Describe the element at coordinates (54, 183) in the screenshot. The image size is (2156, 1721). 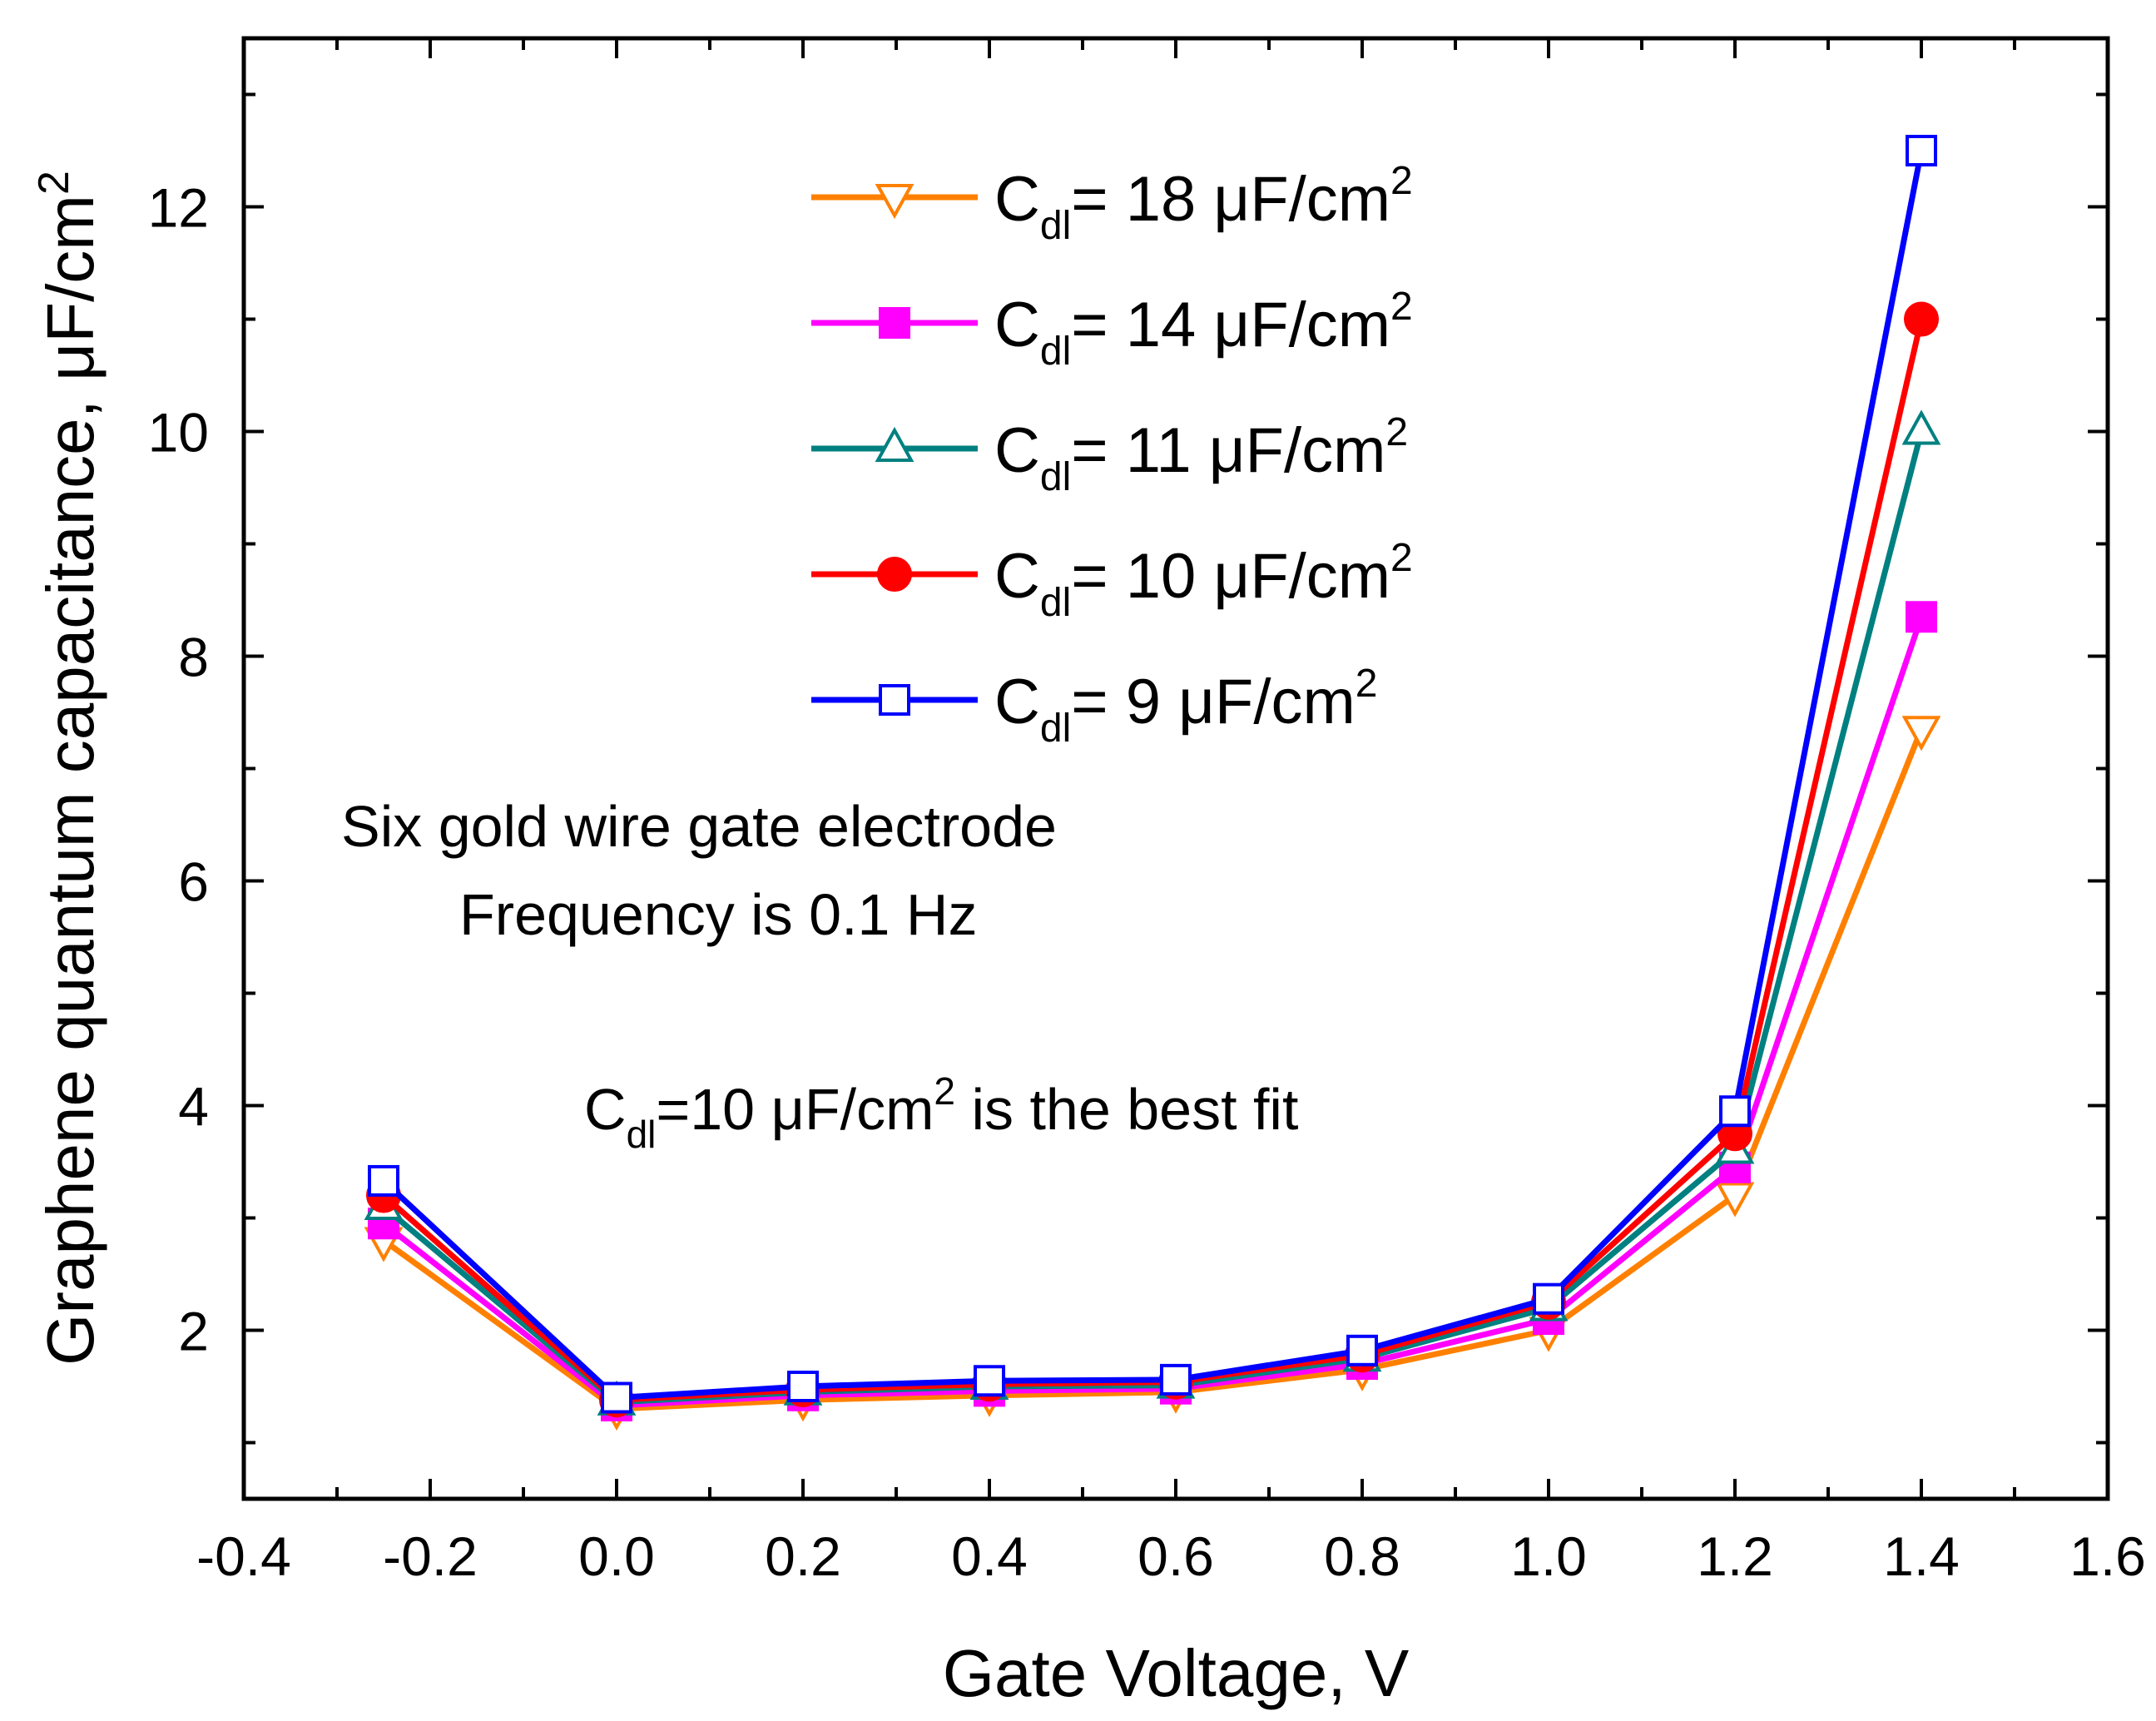
I see `y-axis-title-sup: 2` at that location.